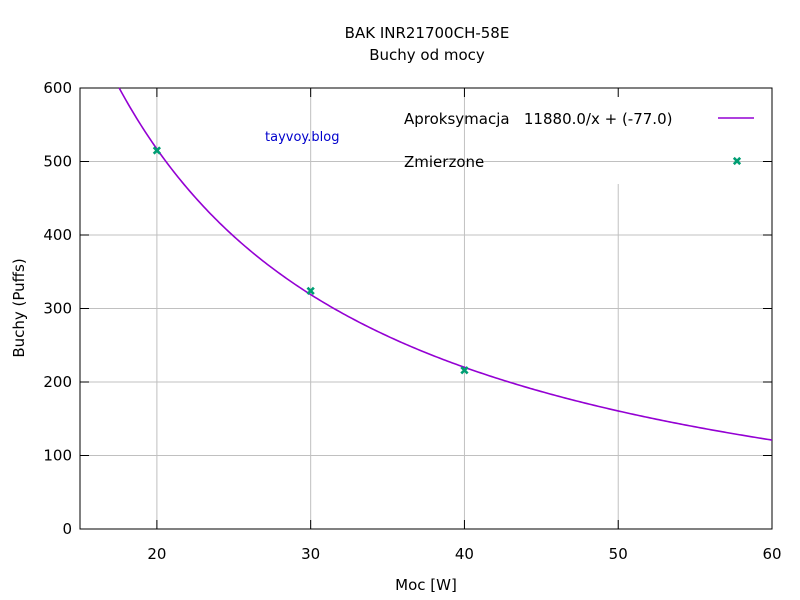 The width and height of the screenshot is (800, 600). I want to click on y-tick-label: 300, so click(57, 309).